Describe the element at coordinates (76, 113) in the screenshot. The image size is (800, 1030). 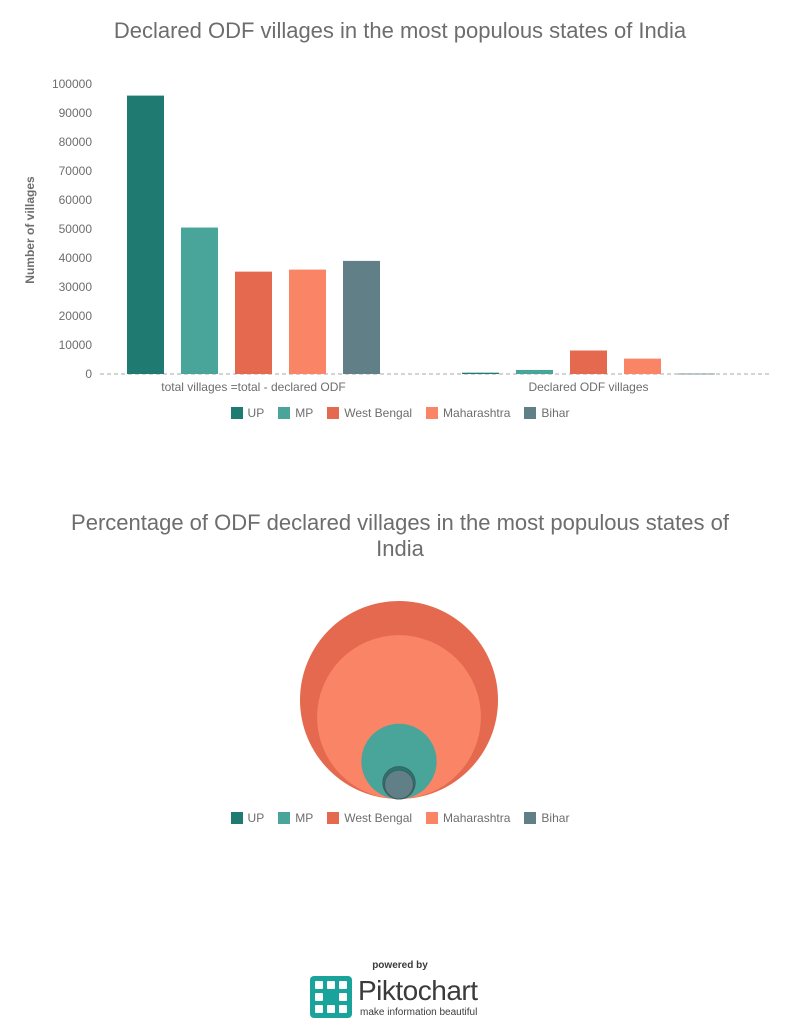
I see `y-tick-label: 90000` at that location.